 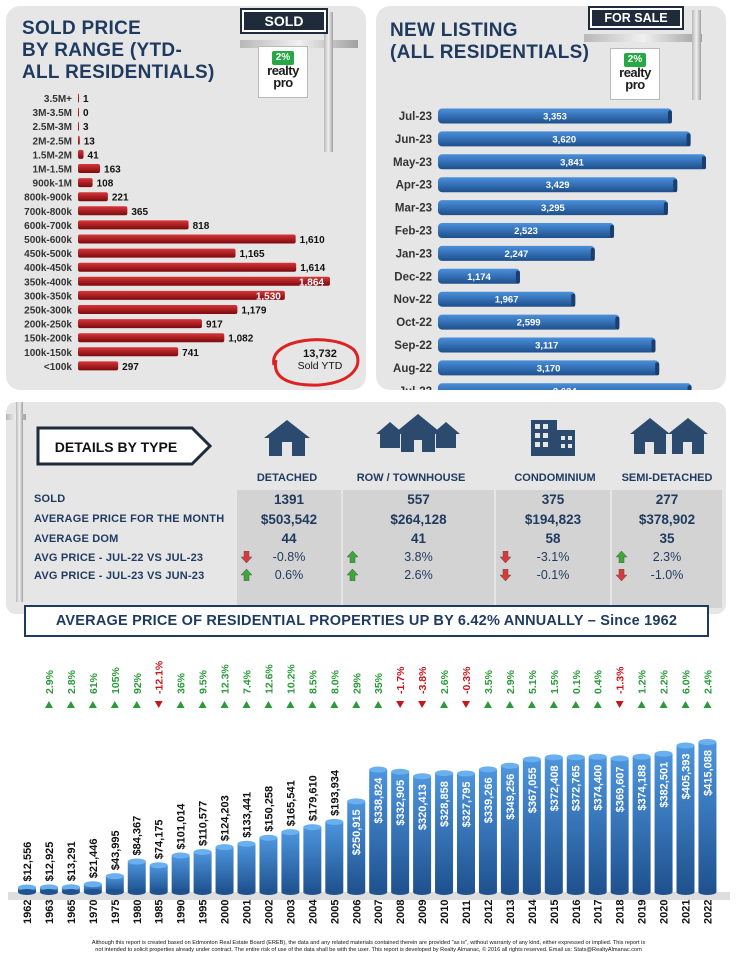 What do you see at coordinates (289, 549) in the screenshot?
I see `details-column: 1391 $503,542 44 -0.8% 0.6%` at bounding box center [289, 549].